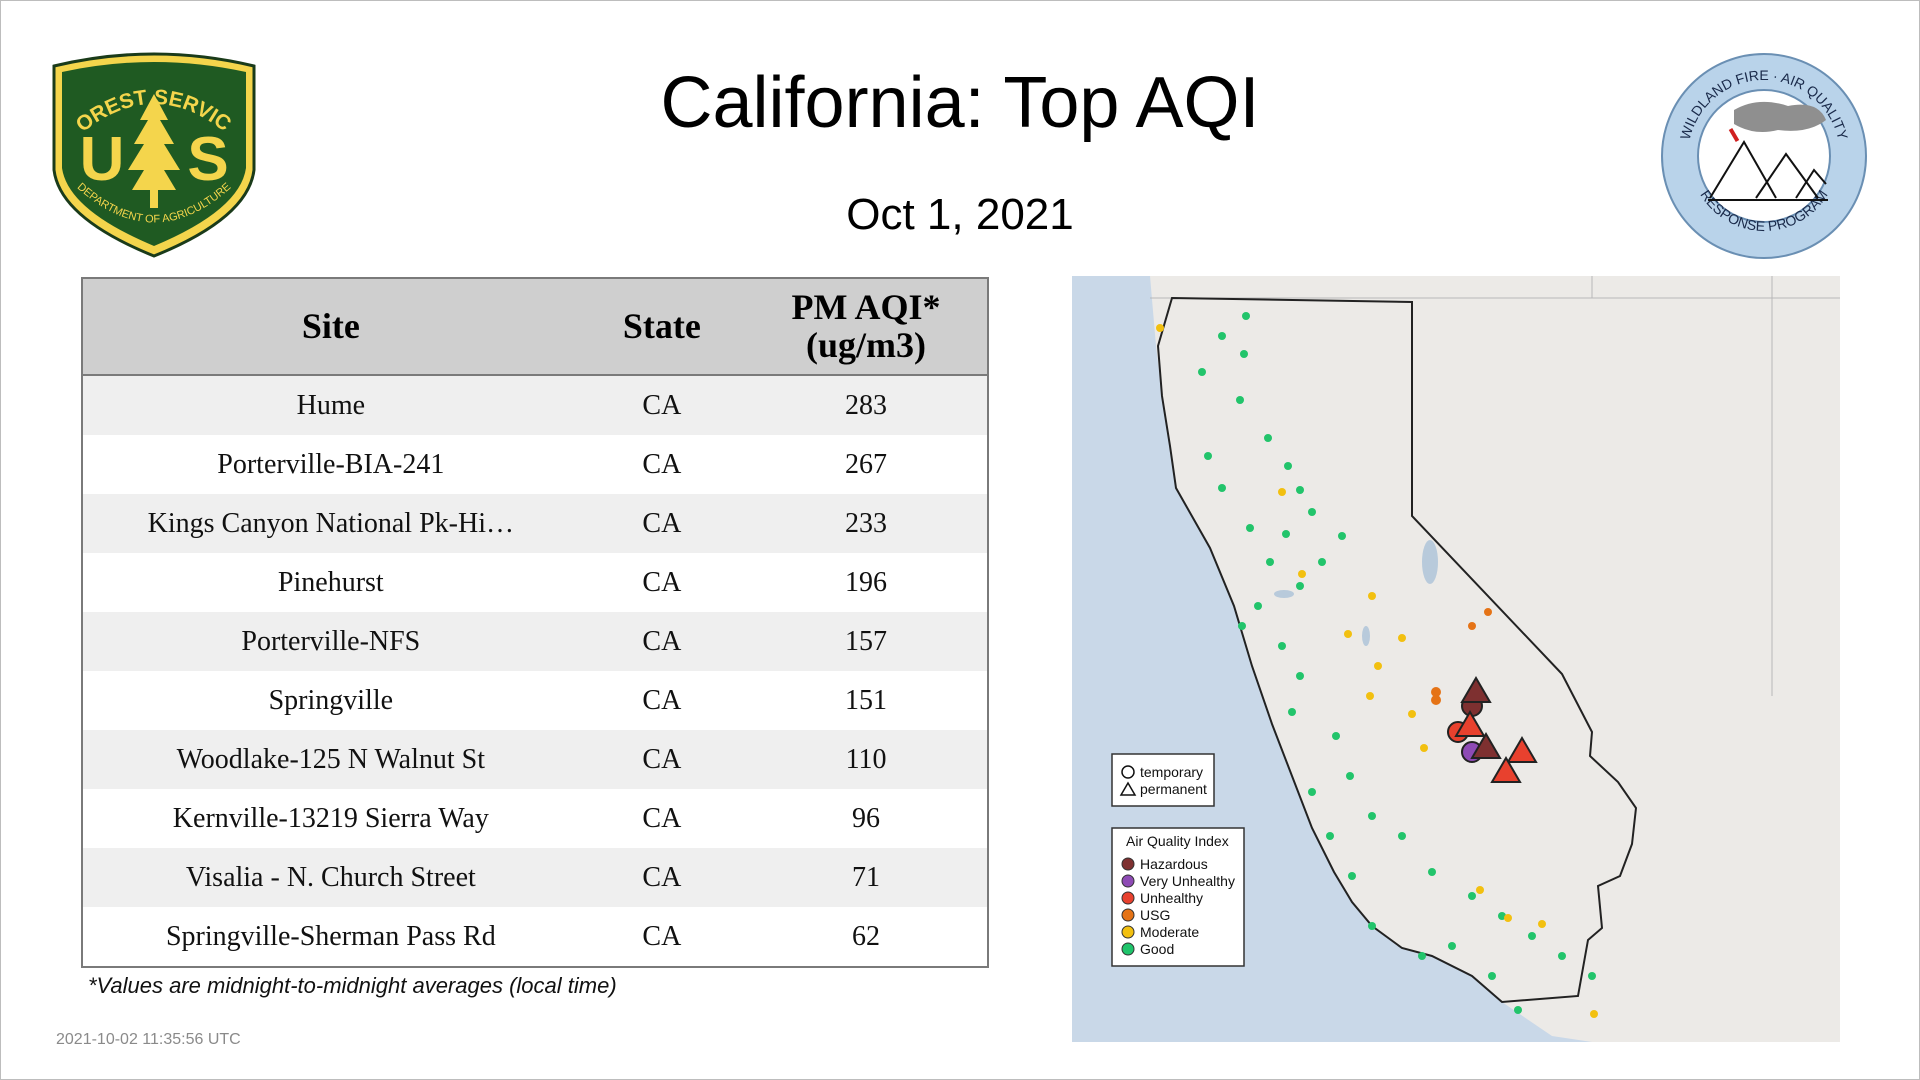 The image size is (1920, 1080). I want to click on legend-item: Unhealthy, so click(1171, 898).